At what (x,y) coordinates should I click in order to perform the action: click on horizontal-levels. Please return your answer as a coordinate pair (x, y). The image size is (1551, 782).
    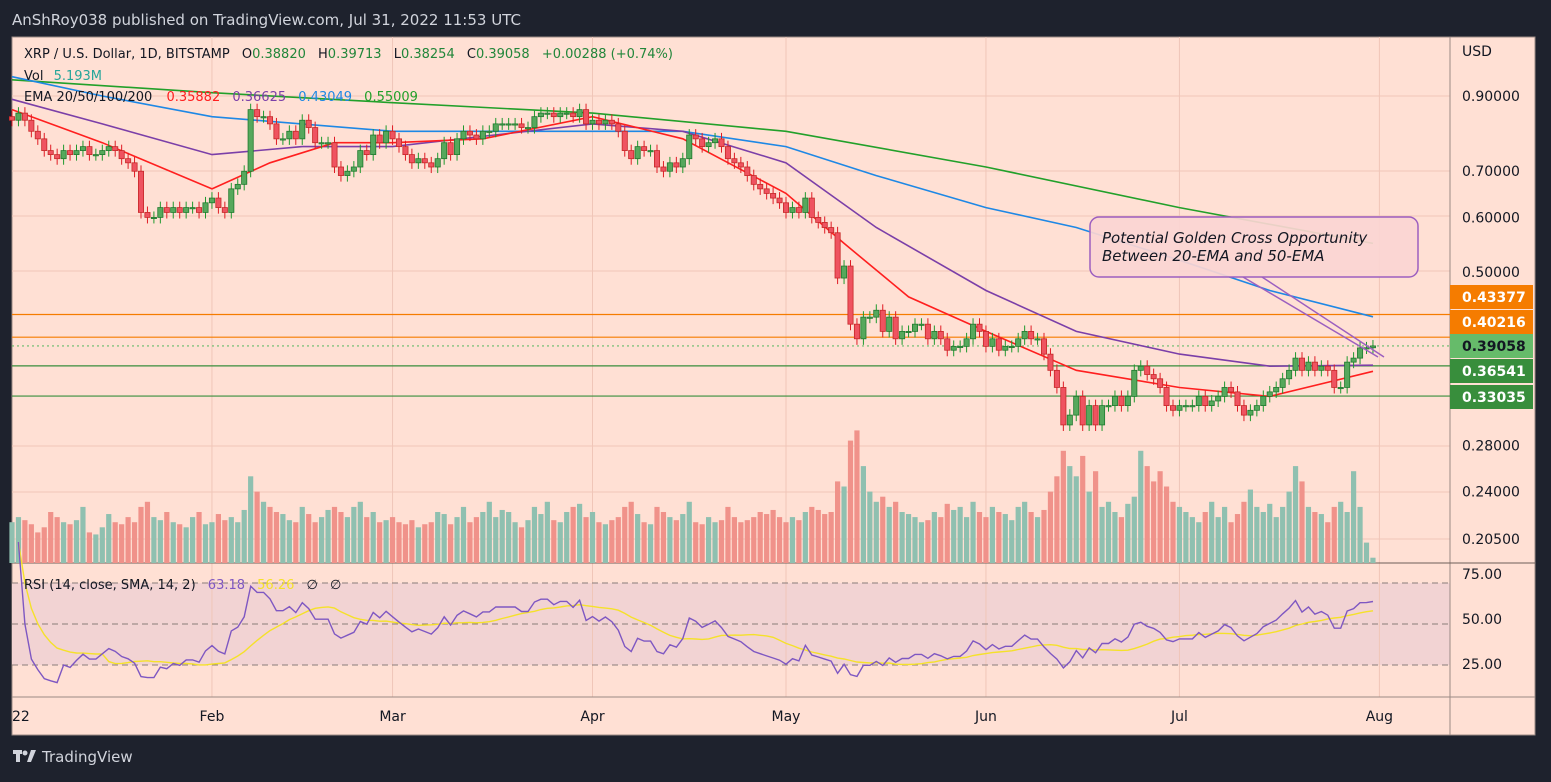
    Looking at the image, I should click on (731, 355).